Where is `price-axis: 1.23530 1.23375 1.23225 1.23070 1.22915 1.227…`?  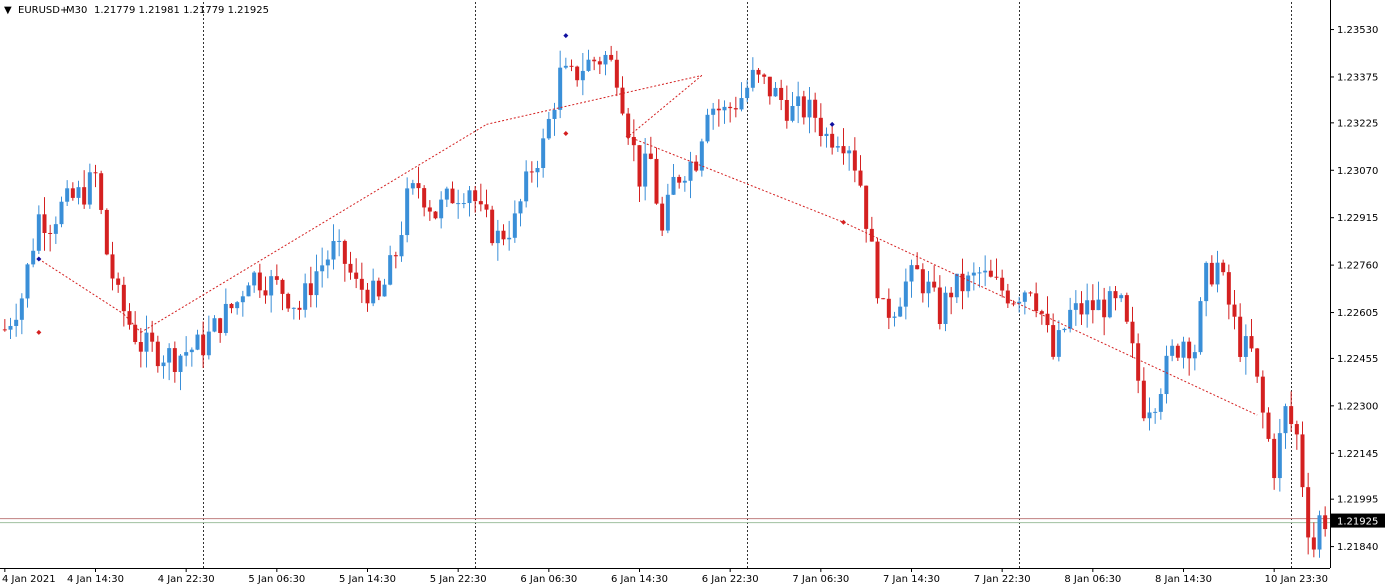 price-axis: 1.23530 1.23375 1.23225 1.23070 1.22915 1.227… is located at coordinates (1354, 284).